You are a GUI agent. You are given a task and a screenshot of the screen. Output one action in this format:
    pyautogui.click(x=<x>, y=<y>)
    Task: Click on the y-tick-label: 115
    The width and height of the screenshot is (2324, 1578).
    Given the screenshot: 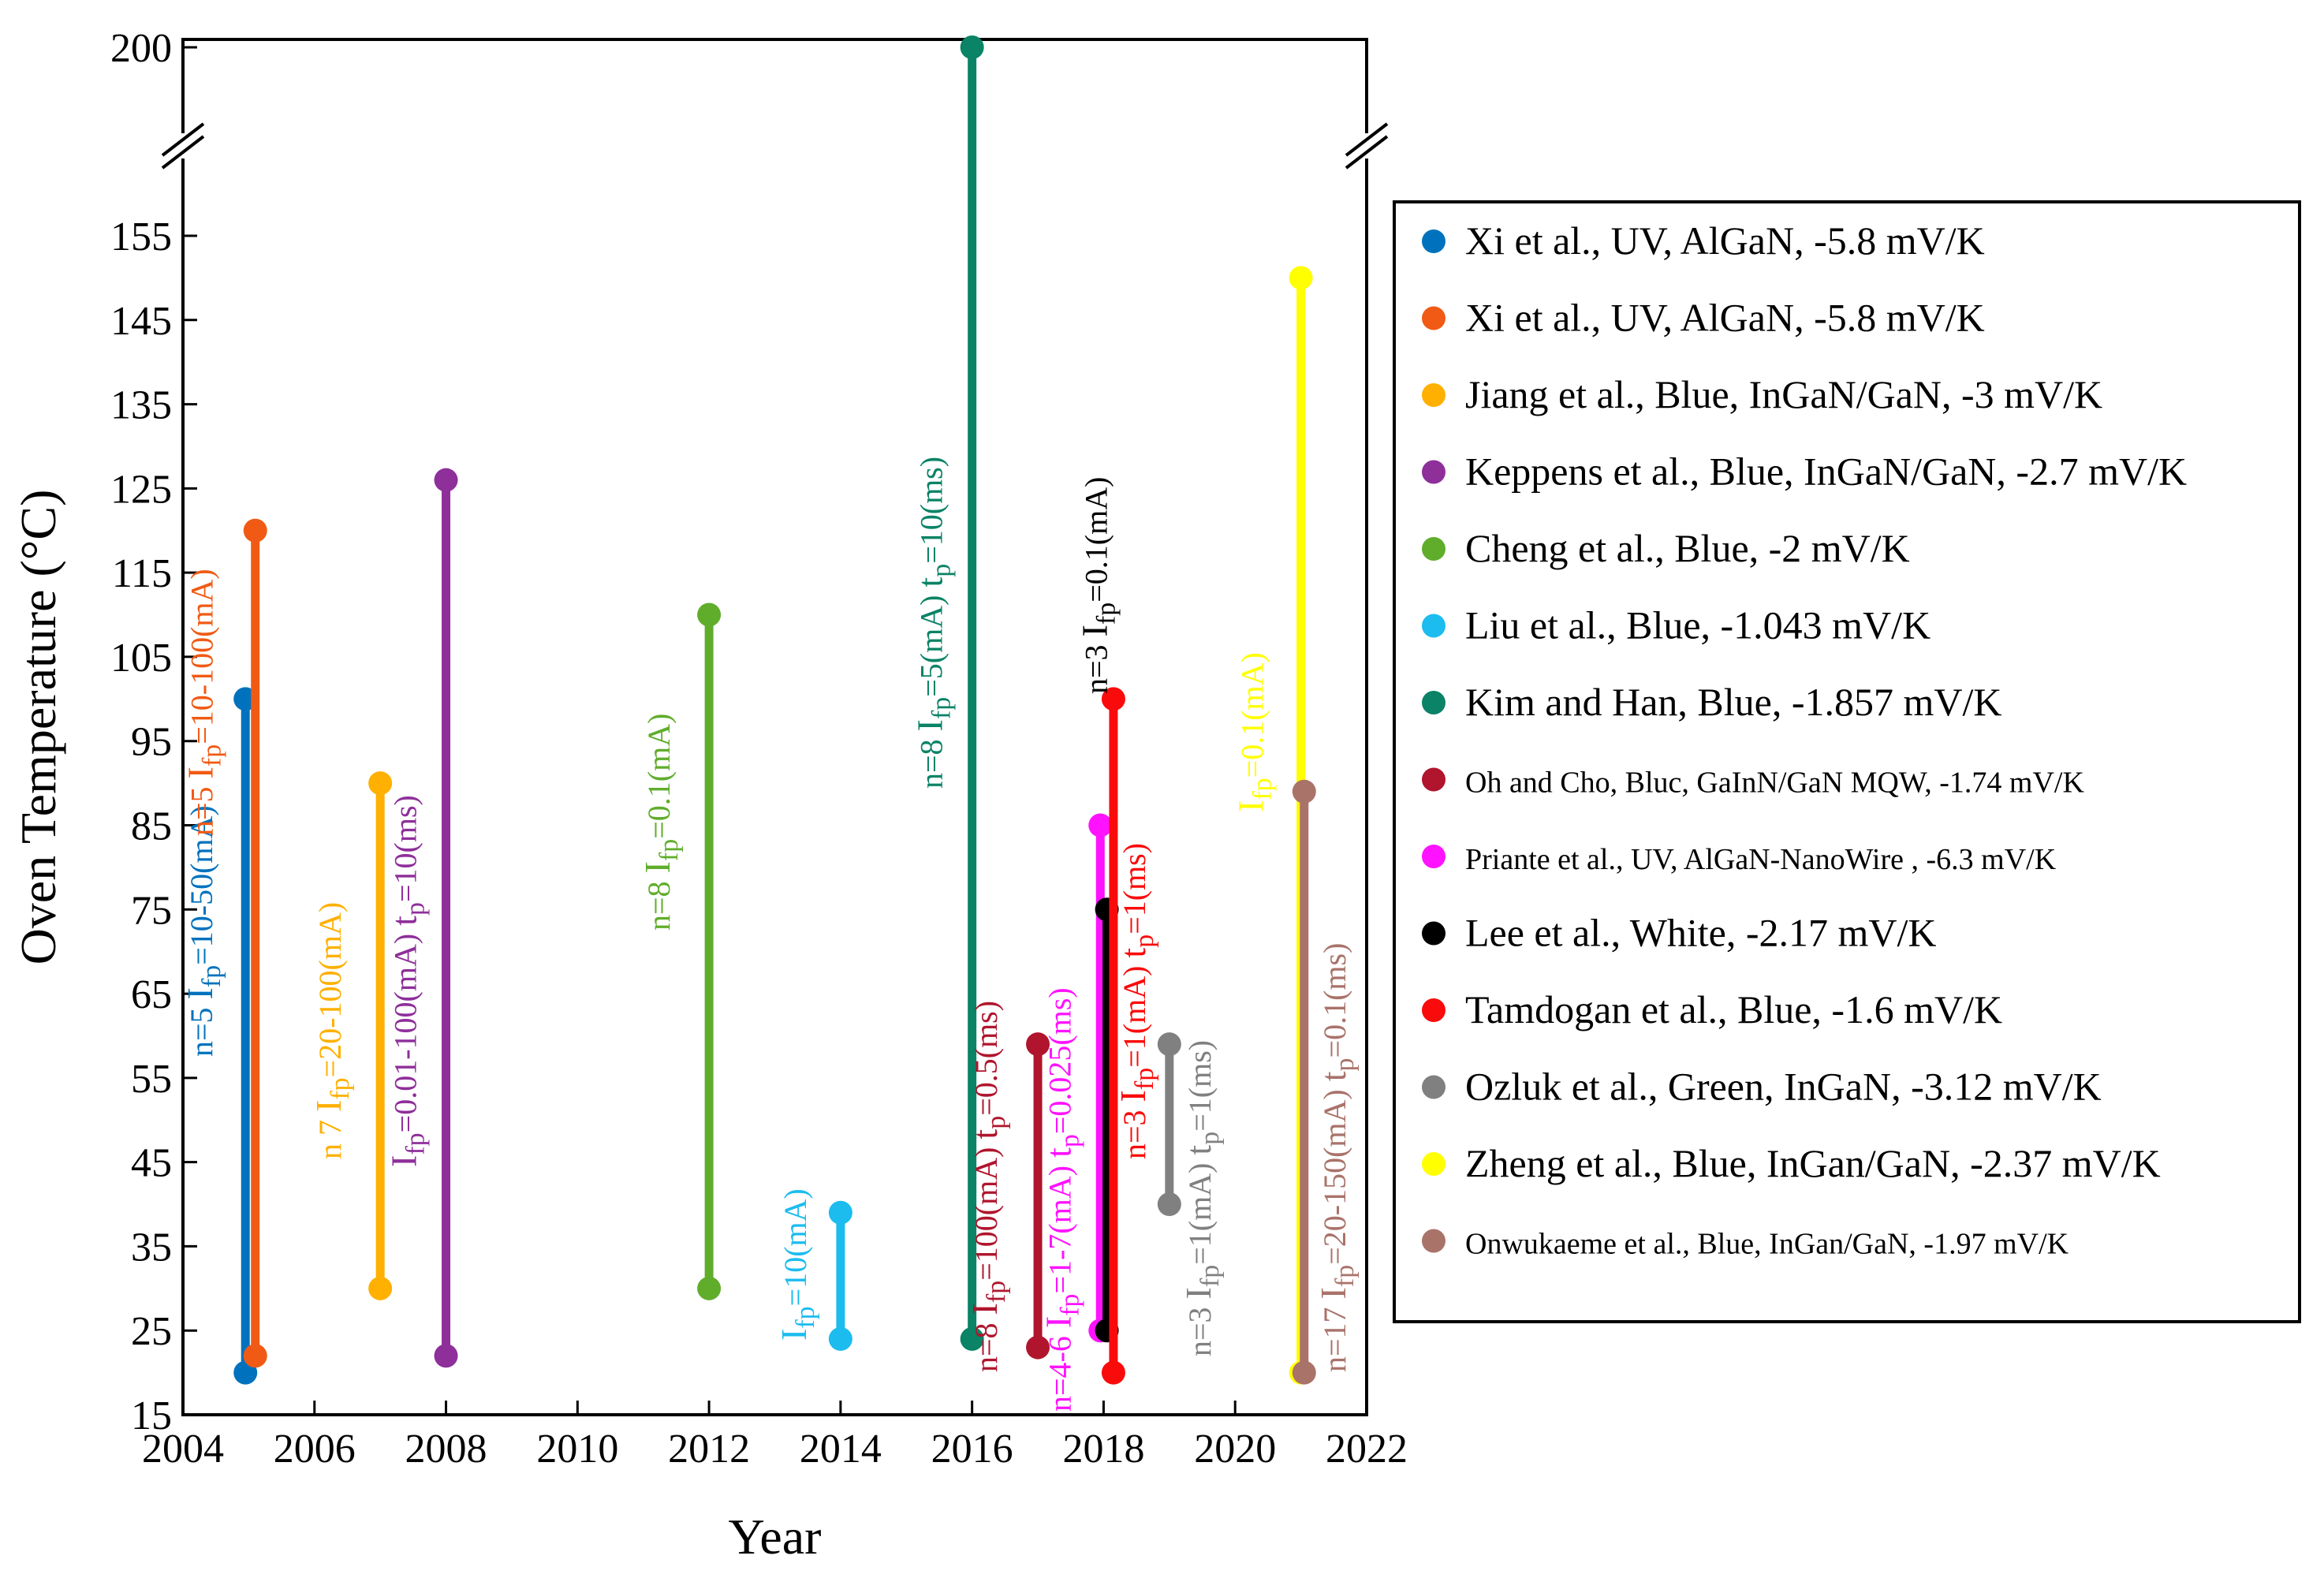 What is the action you would take?
    pyautogui.click(x=142, y=573)
    